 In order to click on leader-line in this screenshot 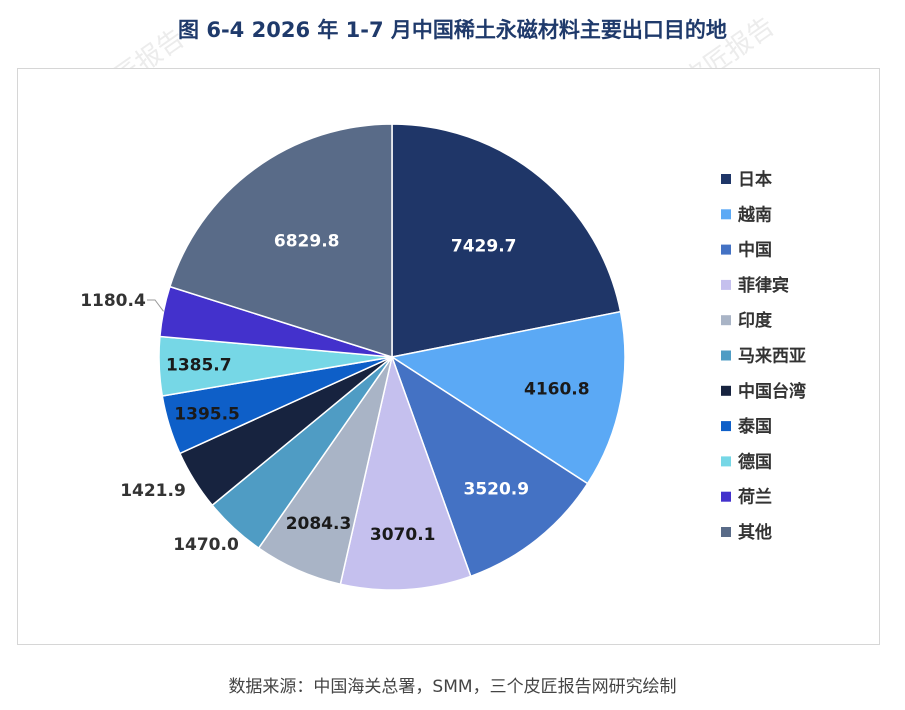, I will do `click(155, 305)`.